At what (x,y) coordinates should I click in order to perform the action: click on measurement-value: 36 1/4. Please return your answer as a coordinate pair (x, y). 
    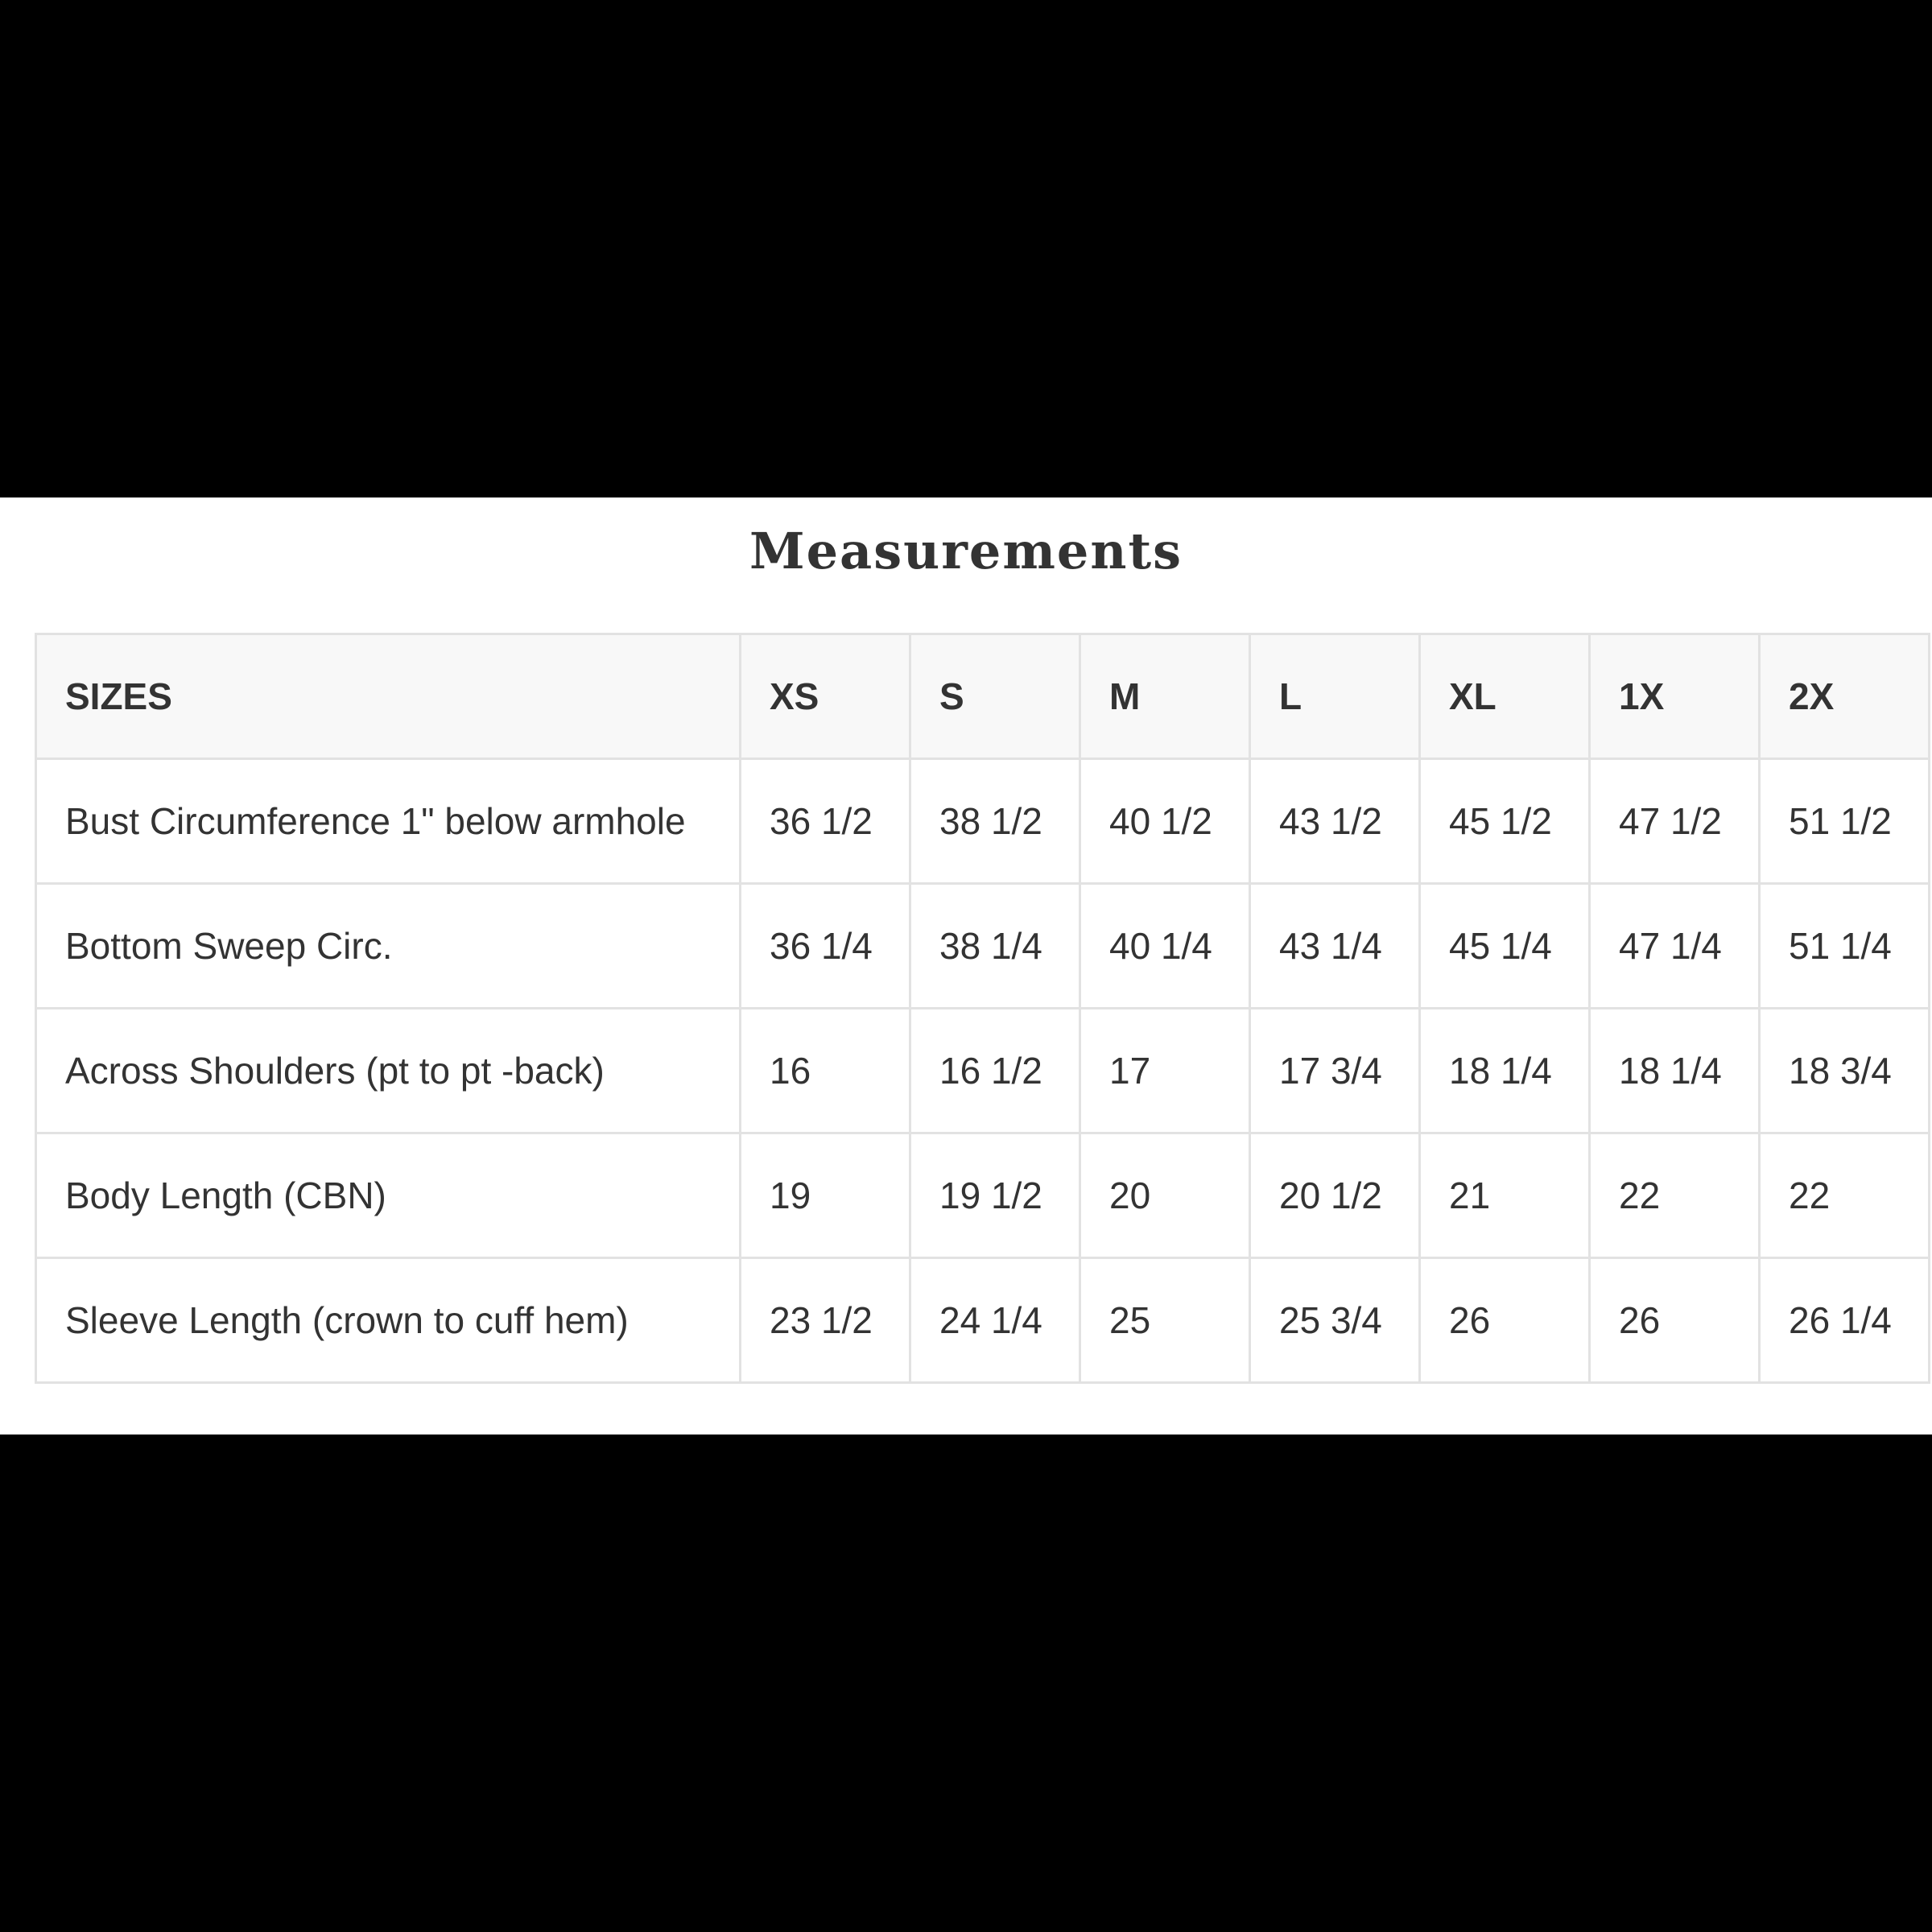
    Looking at the image, I should click on (825, 945).